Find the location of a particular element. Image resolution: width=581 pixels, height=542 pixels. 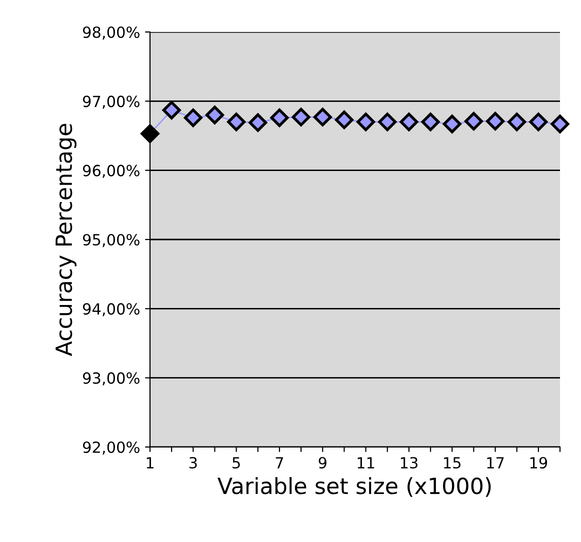

x-tick-label: 7 is located at coordinates (280, 462).